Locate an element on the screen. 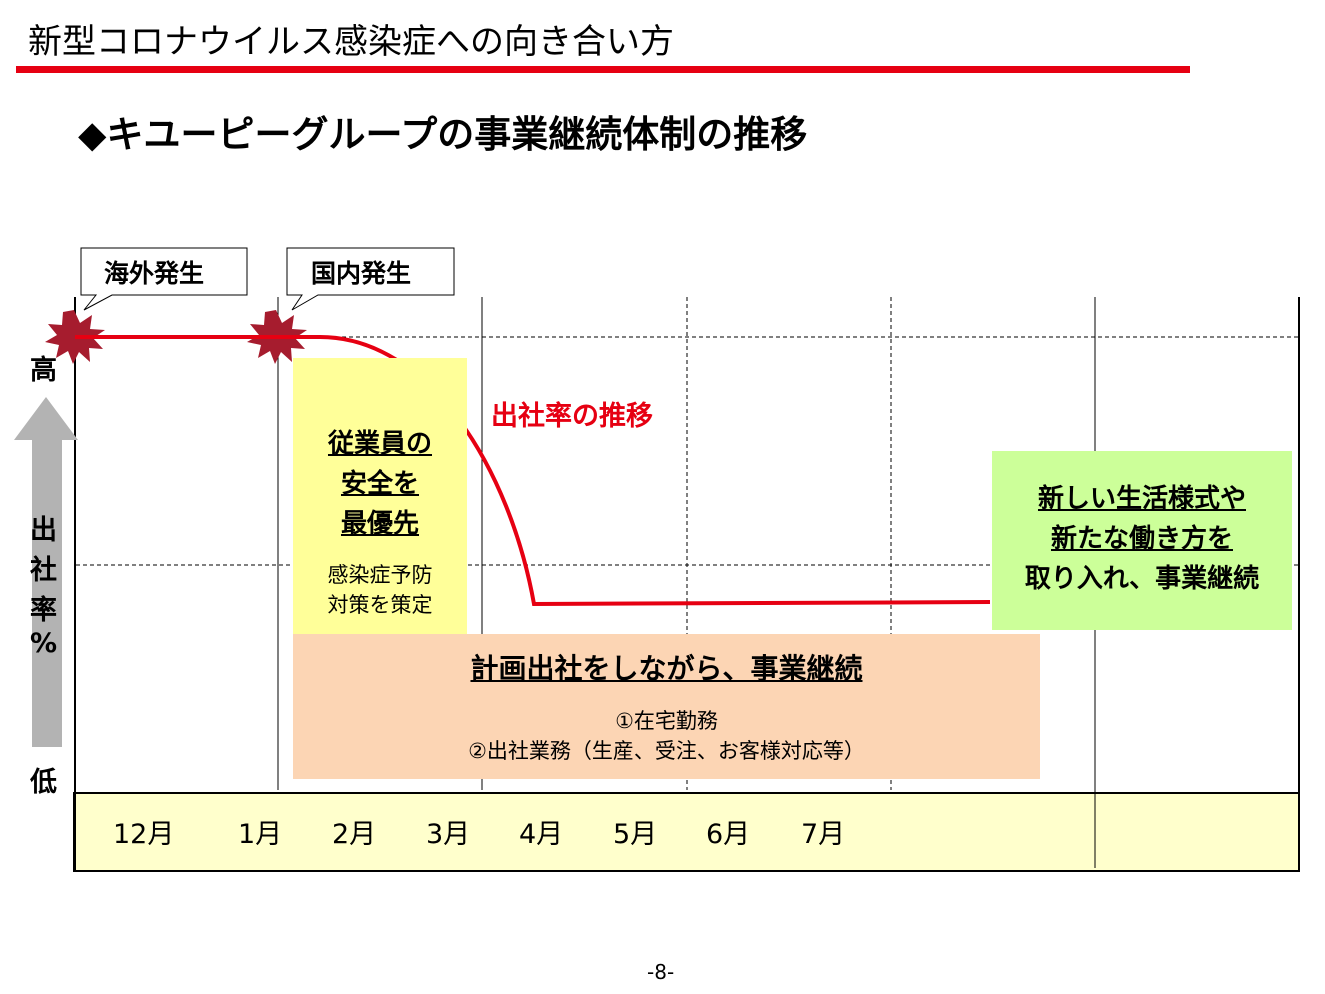 The image size is (1325, 994). plan-sub-text: ①在宅勤務 ②出社業務（生産、受注、お客様対応等） is located at coordinates (666, 736).